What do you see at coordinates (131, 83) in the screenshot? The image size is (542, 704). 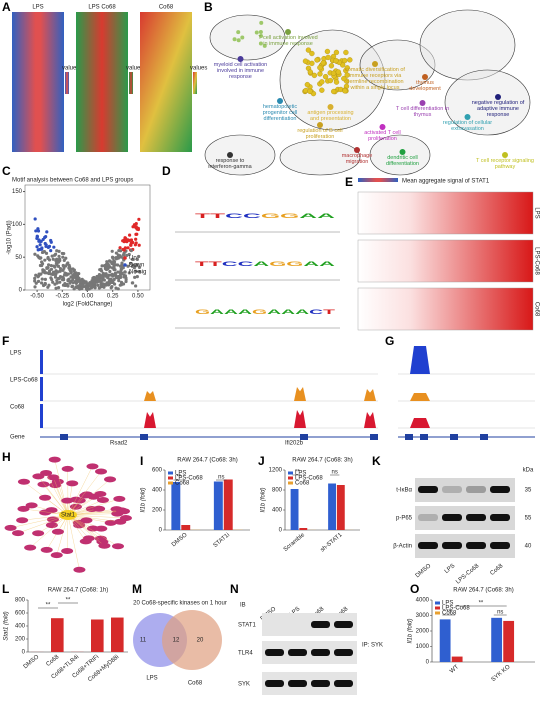 I see `color-key` at bounding box center [131, 83].